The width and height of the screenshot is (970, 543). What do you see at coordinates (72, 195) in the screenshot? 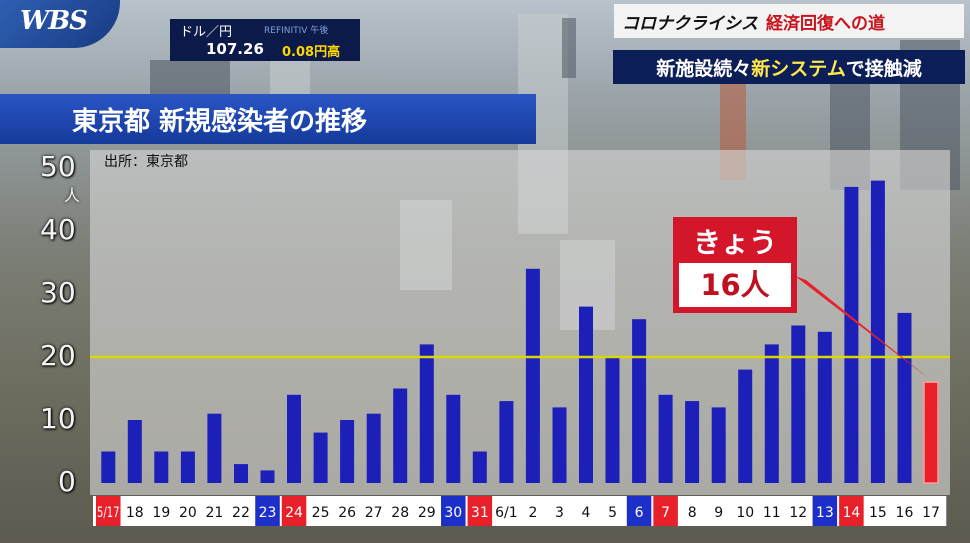
I see `y-axis-unit: 人` at bounding box center [72, 195].